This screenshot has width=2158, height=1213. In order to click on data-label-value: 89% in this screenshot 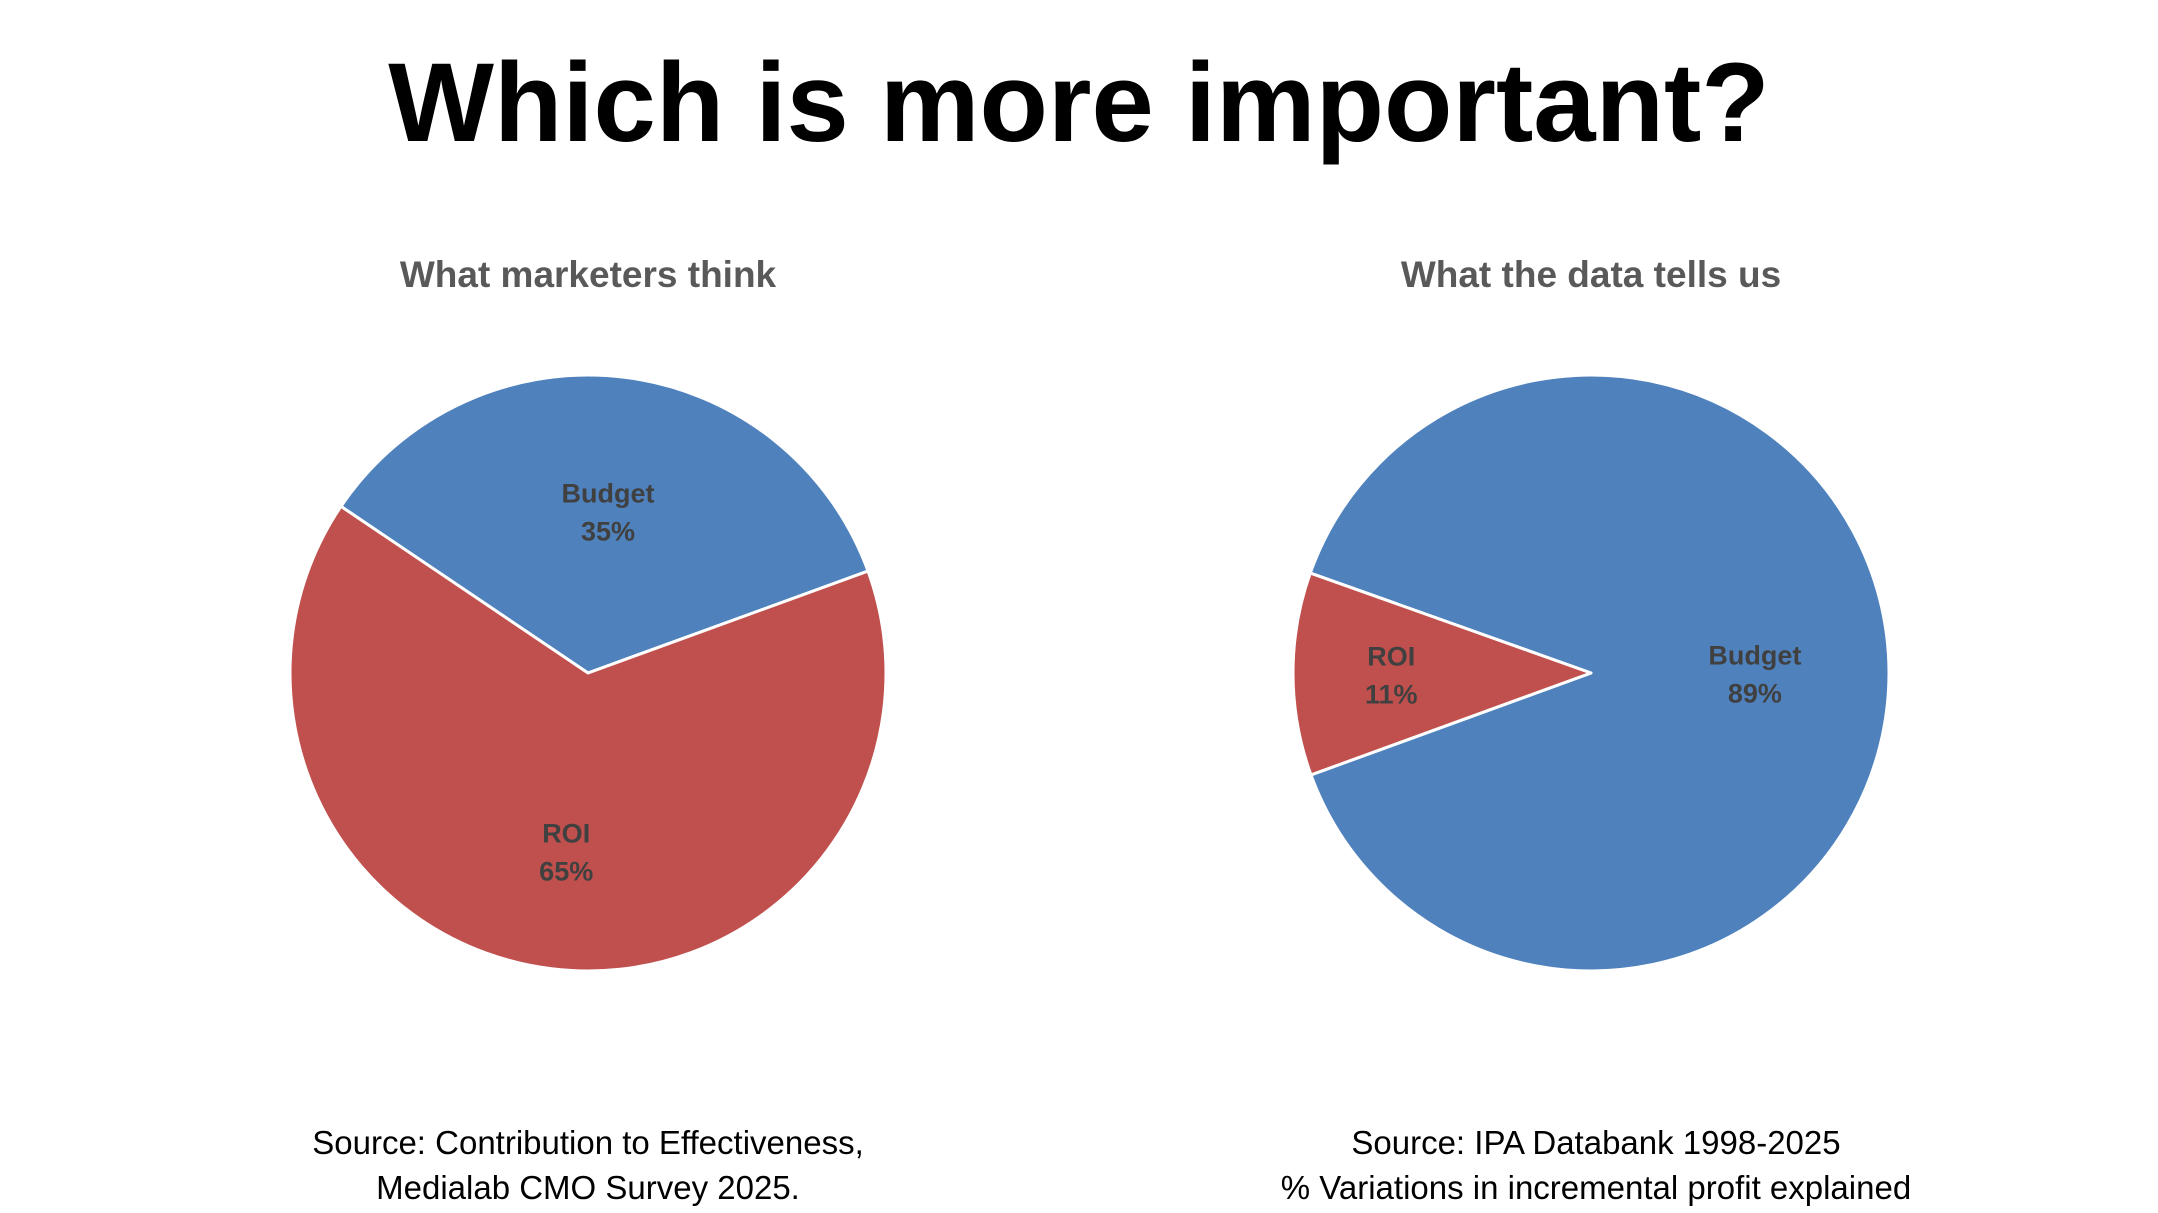, I will do `click(1755, 693)`.